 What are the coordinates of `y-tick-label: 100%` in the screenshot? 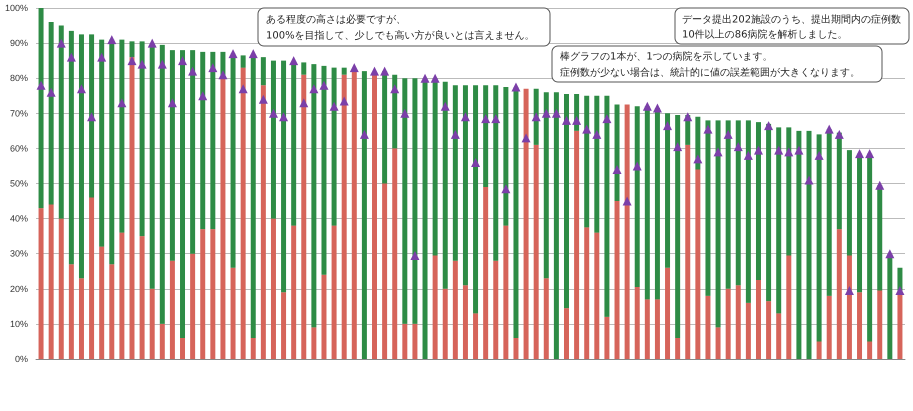 It's located at (16, 8).